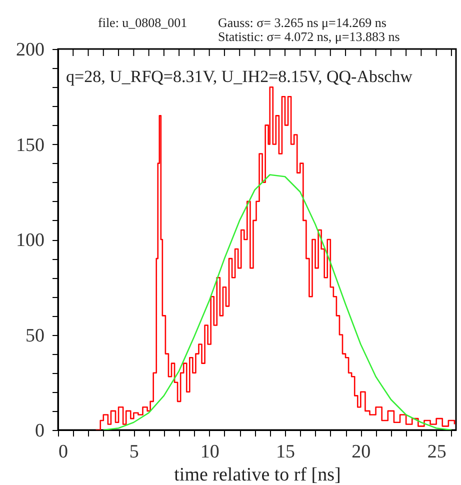 The height and width of the screenshot is (485, 461). I want to click on y-tick-label: 50, so click(35, 335).